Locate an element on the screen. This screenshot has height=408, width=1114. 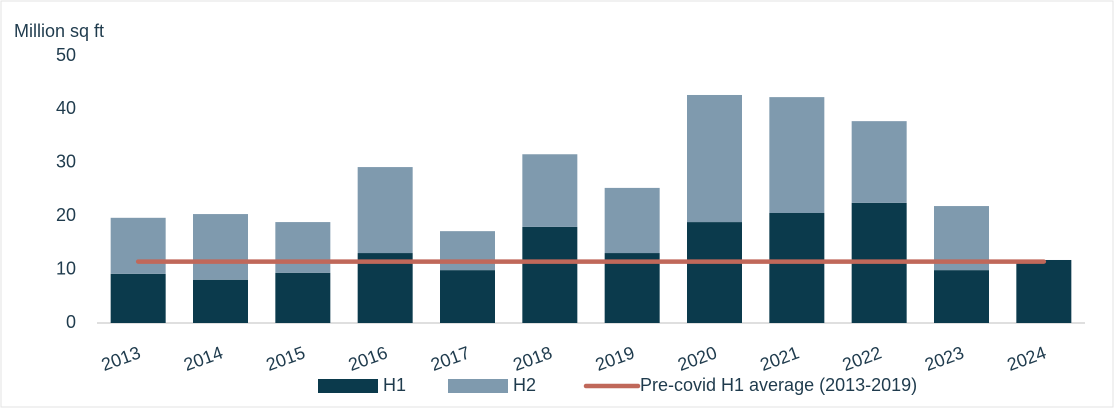
y-tick-label: 0 is located at coordinates (71, 322).